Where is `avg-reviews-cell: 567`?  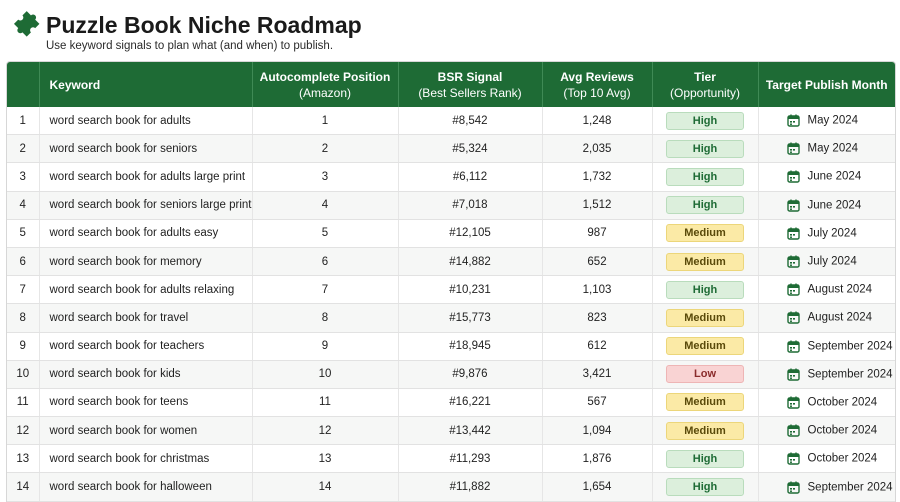 avg-reviews-cell: 567 is located at coordinates (597, 403).